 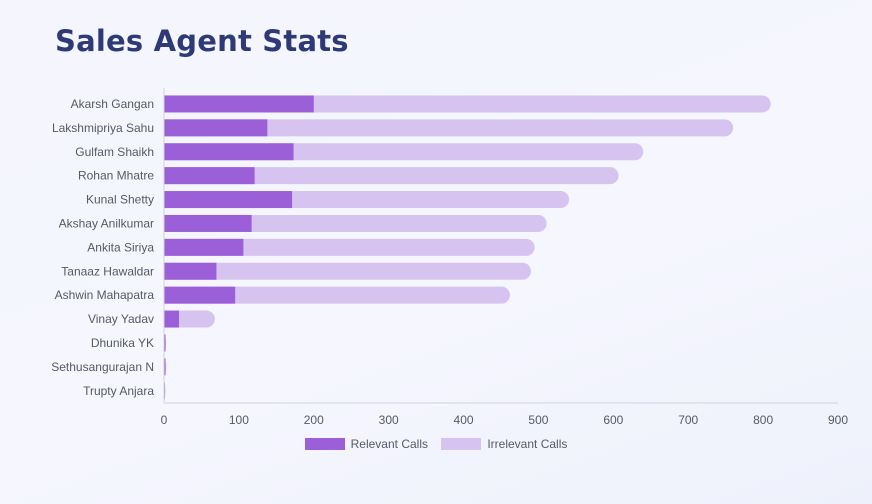 I want to click on category-label: Akshay Anilkumar, so click(x=106, y=223).